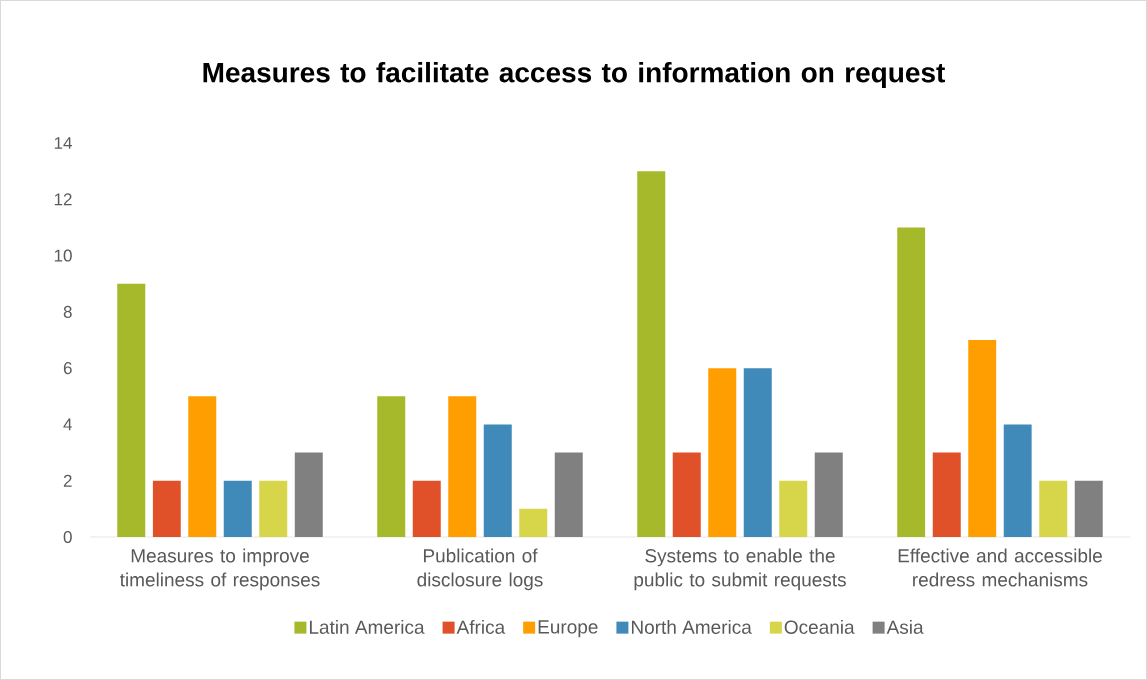 The width and height of the screenshot is (1147, 680). Describe the element at coordinates (691, 627) in the screenshot. I see `legend-label: North America` at that location.